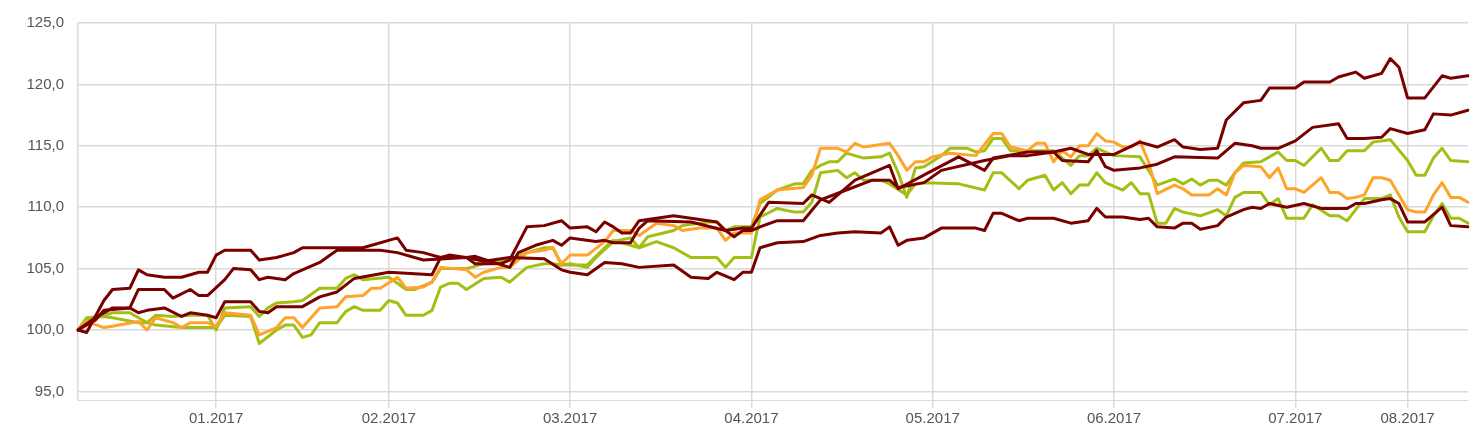  I want to click on x-tick-label: 02.2017, so click(388, 416).